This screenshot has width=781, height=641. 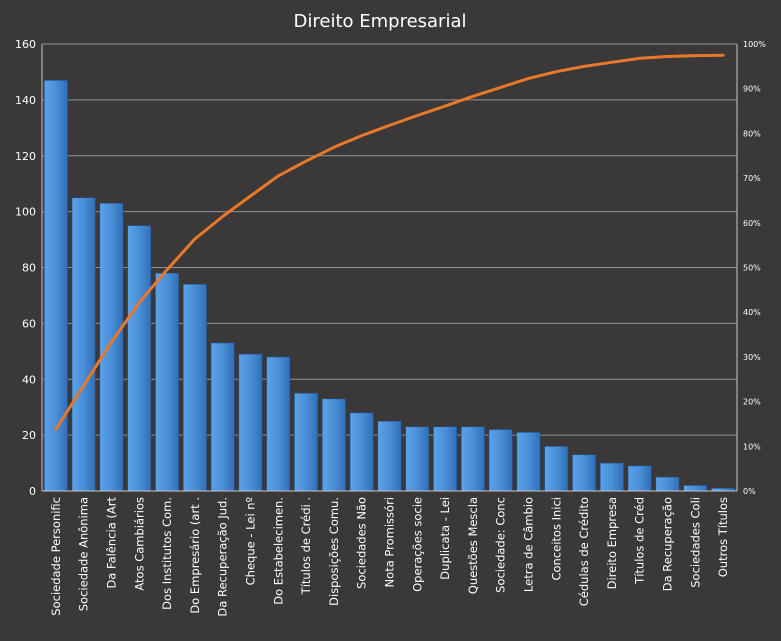 I want to click on x-tick-label: Questões Mescla, so click(x=473, y=545).